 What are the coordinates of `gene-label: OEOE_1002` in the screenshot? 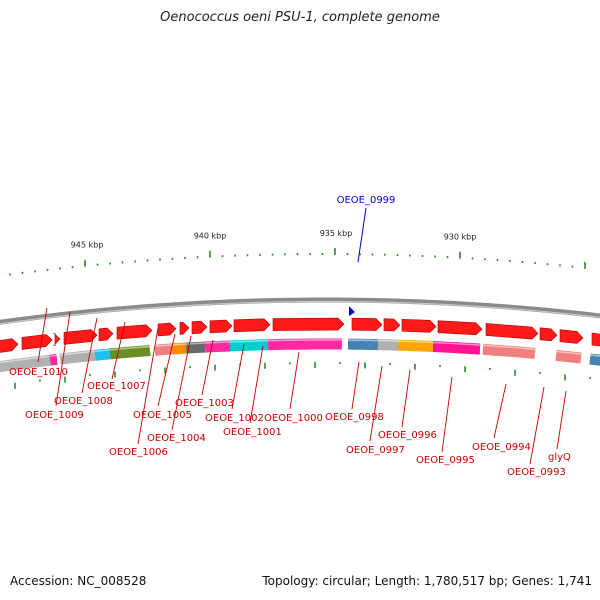 It's located at (234, 418).